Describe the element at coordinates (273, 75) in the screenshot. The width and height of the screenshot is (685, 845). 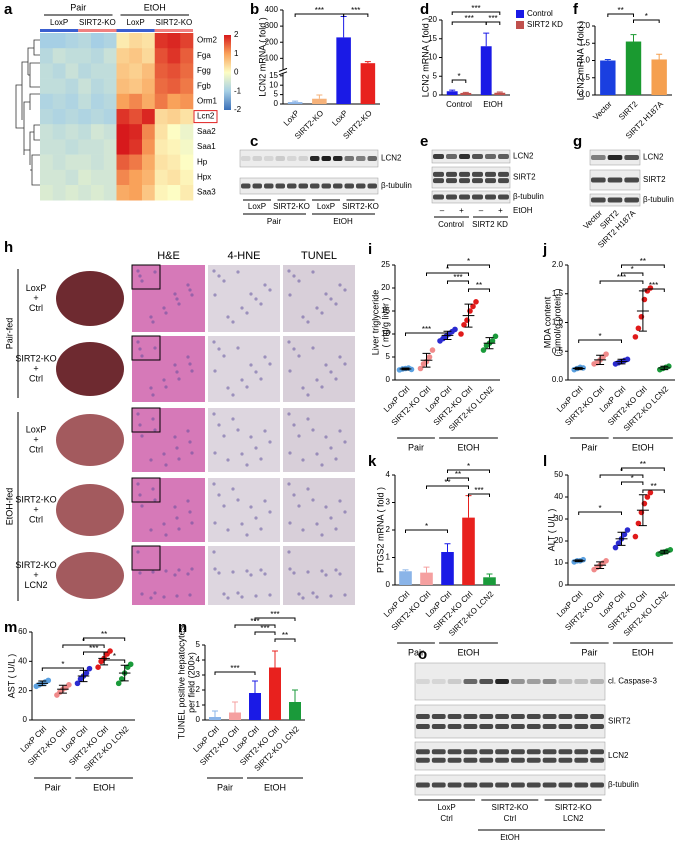
I see `y-tick-label: 15` at that location.